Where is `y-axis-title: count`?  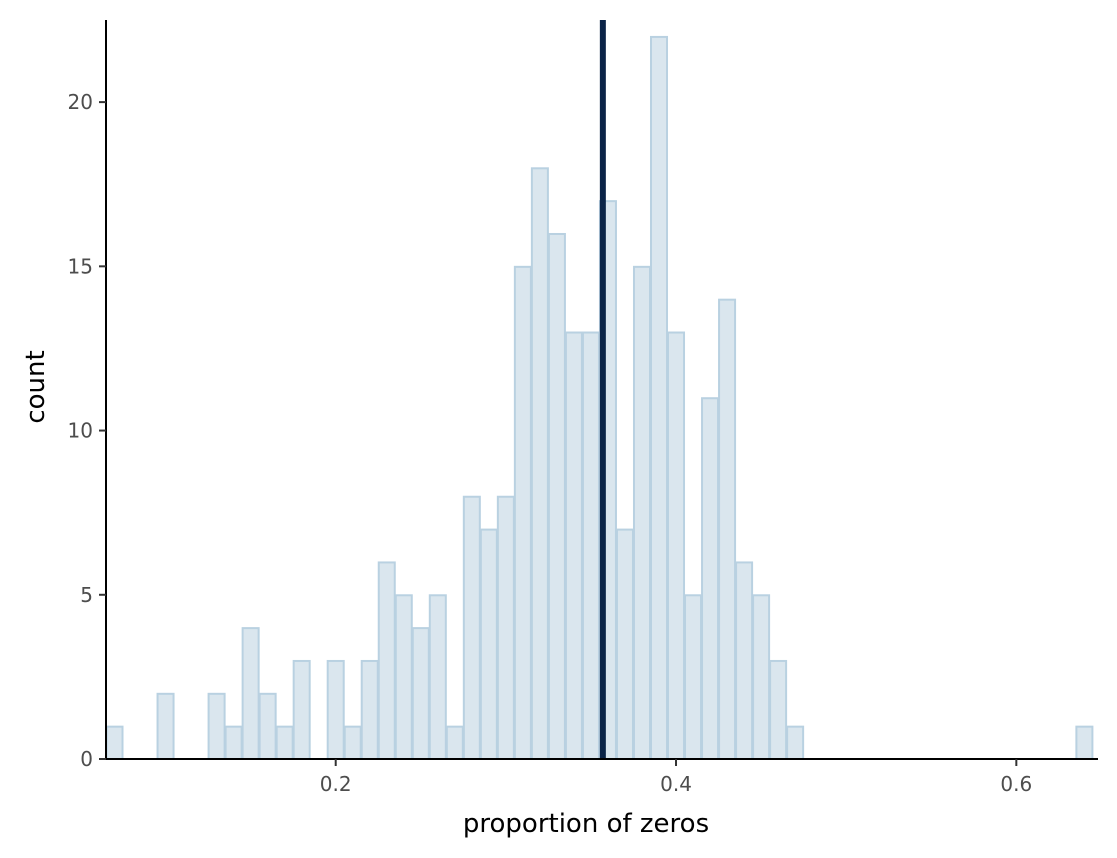 y-axis-title: count is located at coordinates (36, 386).